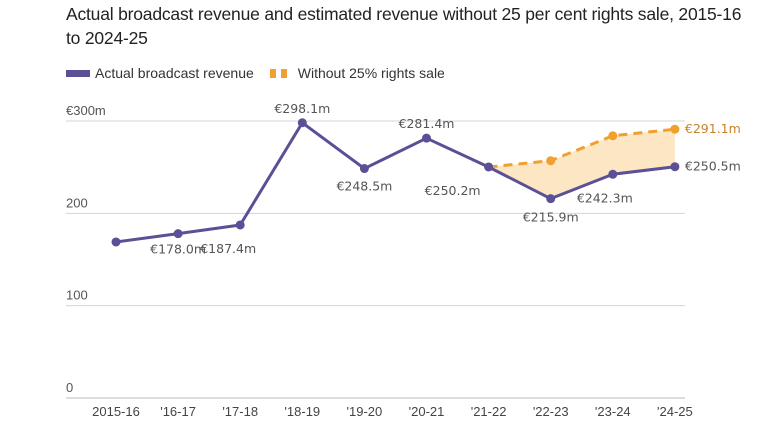 This screenshot has width=779, height=434. What do you see at coordinates (371, 73) in the screenshot?
I see `legend-label-without: Without 25% rights sale` at bounding box center [371, 73].